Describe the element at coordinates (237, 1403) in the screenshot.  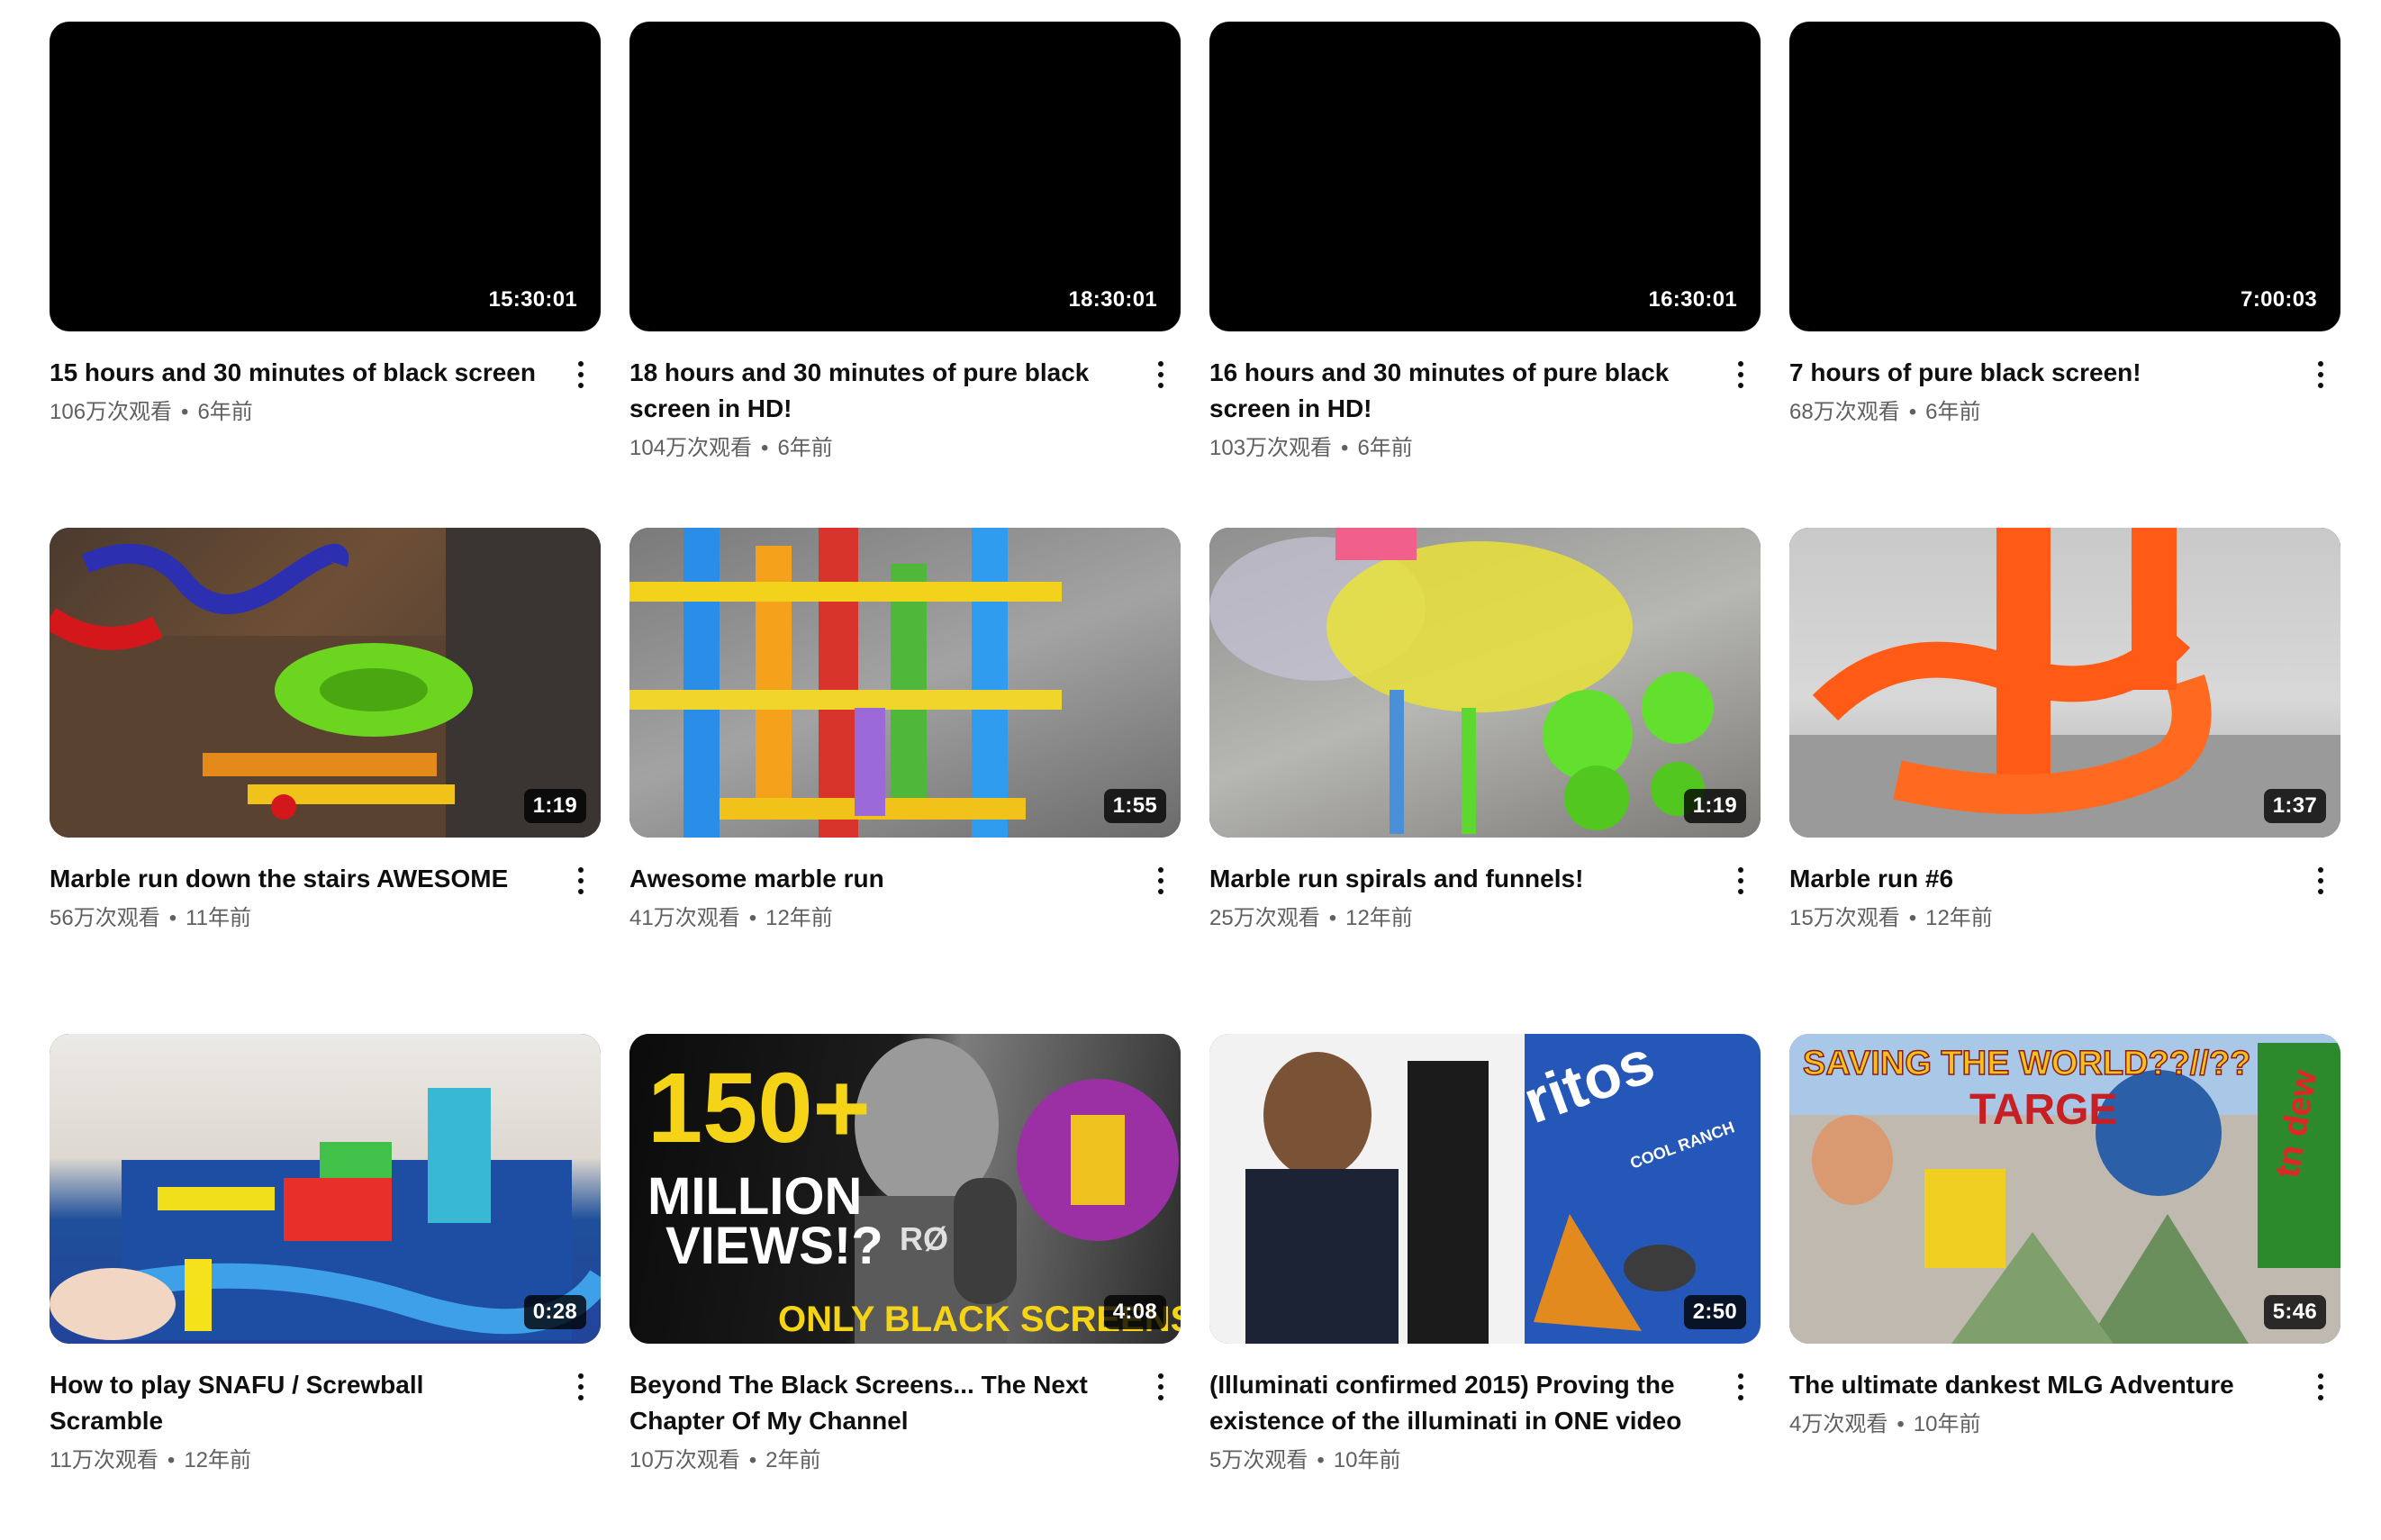
I see `video-title: How to play SNAFU / Screwball Scramble` at that location.